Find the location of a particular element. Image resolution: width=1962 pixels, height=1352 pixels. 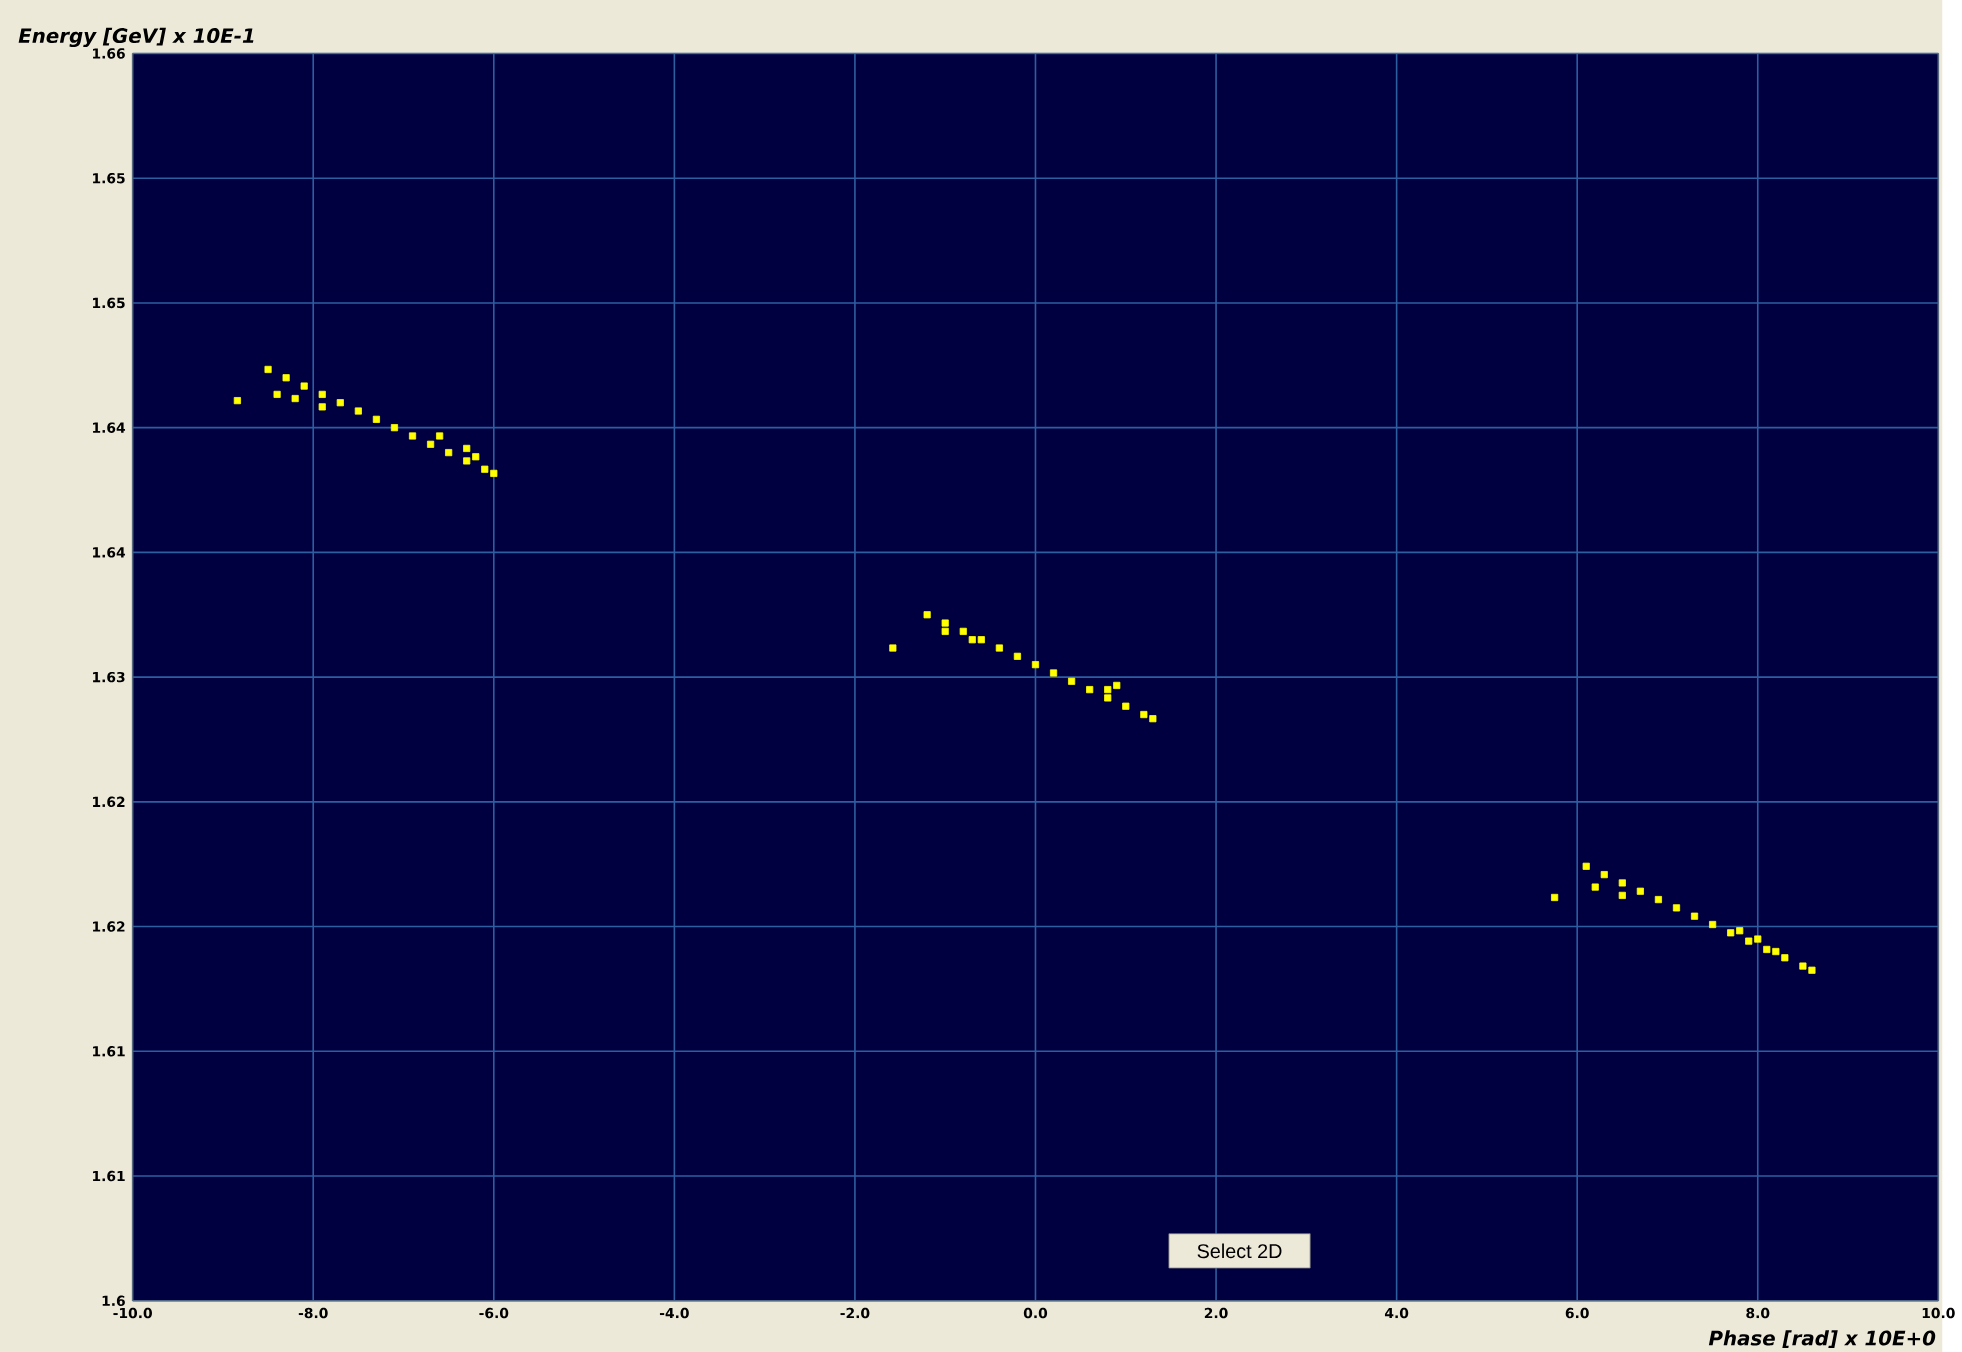

annotation: Select 2D is located at coordinates (1239, 1251).